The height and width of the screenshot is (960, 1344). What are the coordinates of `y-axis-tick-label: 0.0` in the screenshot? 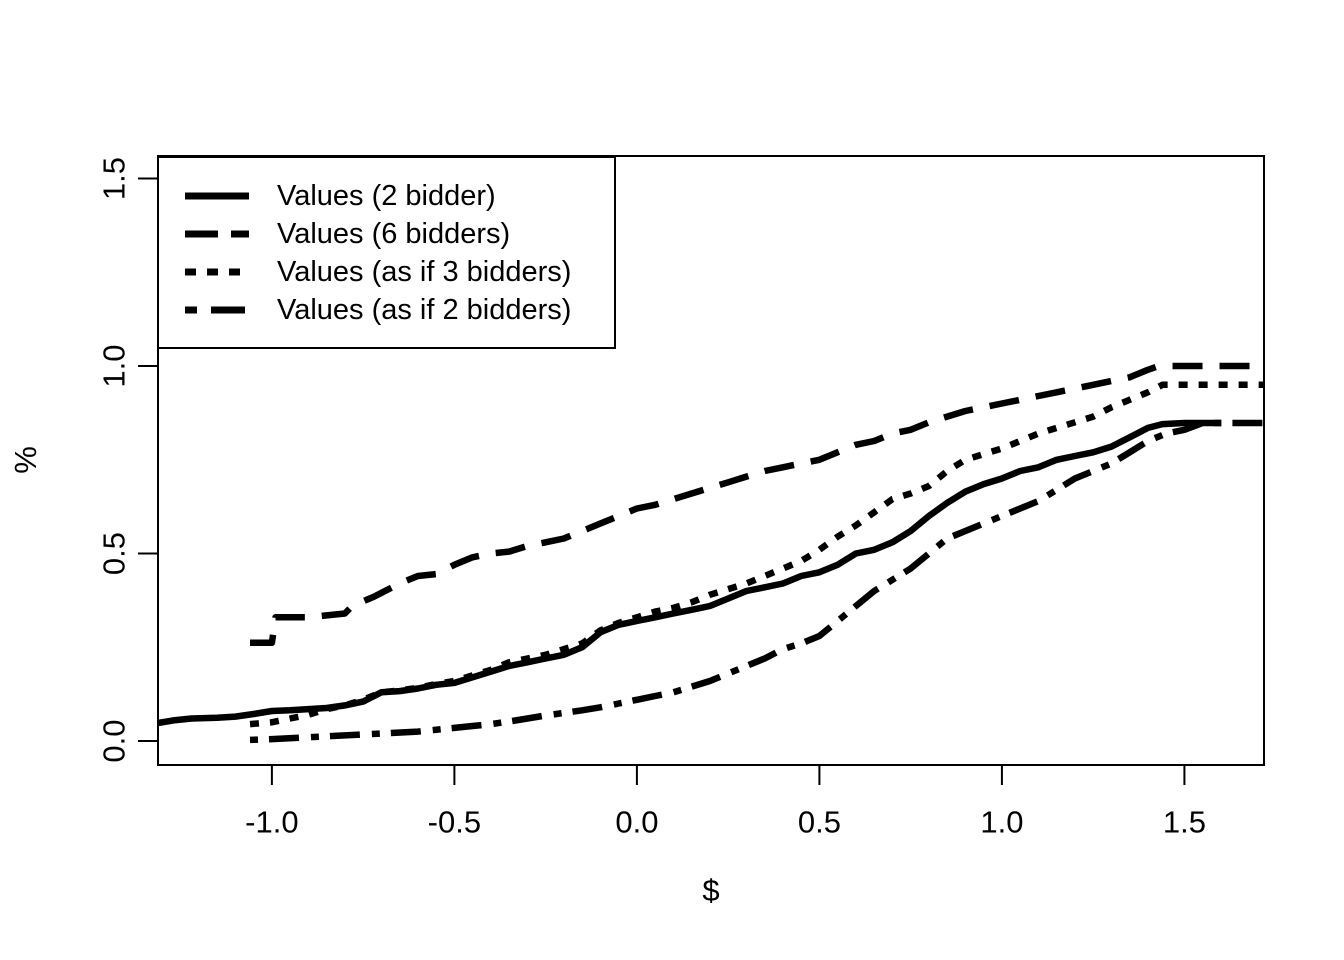 It's located at (114, 740).